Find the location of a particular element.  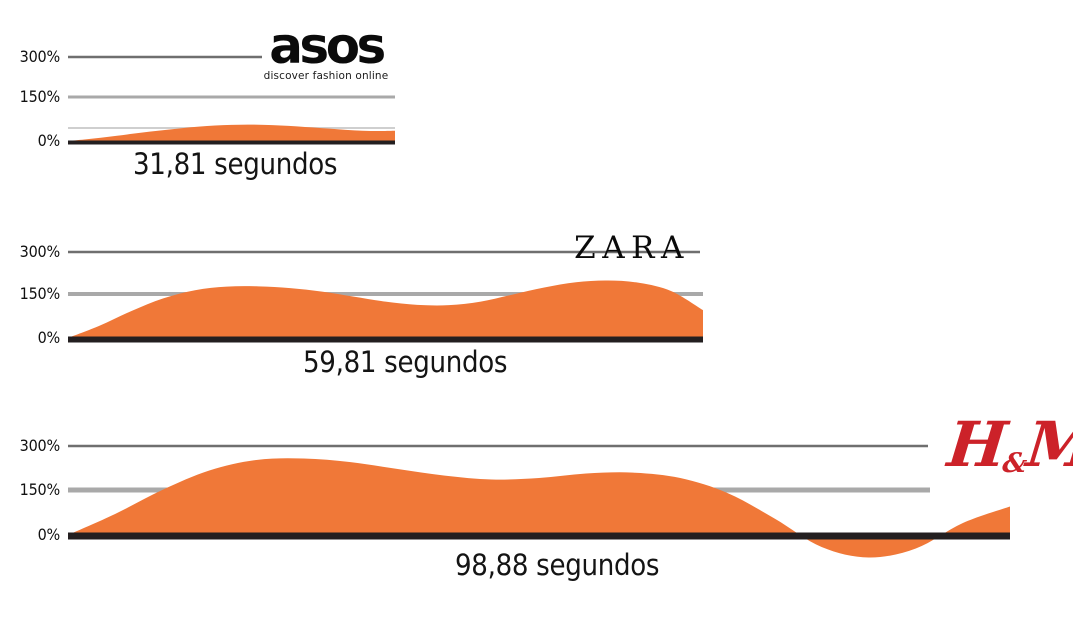

ytick-label-300-hm: 300% is located at coordinates (40, 445).